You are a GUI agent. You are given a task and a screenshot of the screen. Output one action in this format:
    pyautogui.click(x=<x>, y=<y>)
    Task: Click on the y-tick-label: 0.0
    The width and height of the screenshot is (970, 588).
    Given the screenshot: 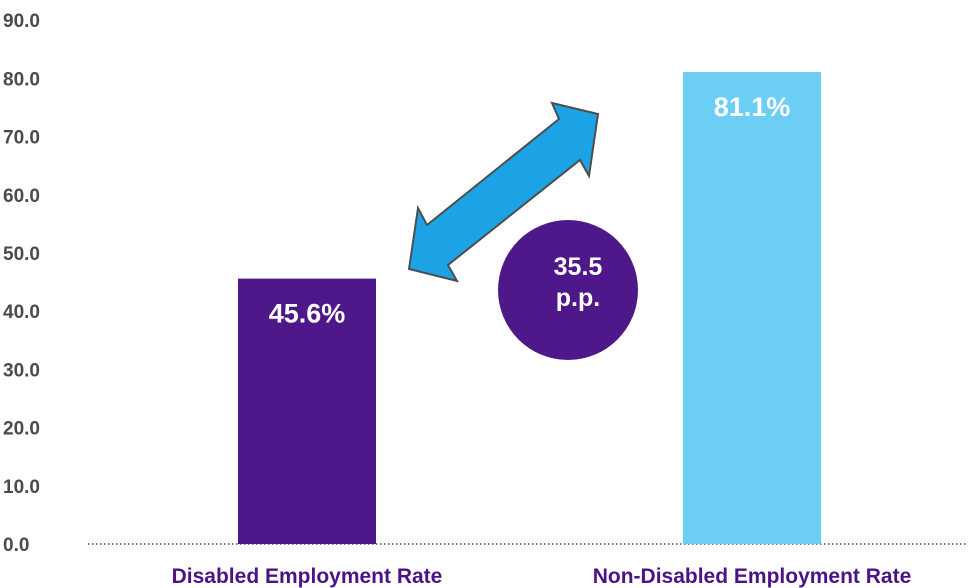 What is the action you would take?
    pyautogui.click(x=16, y=545)
    